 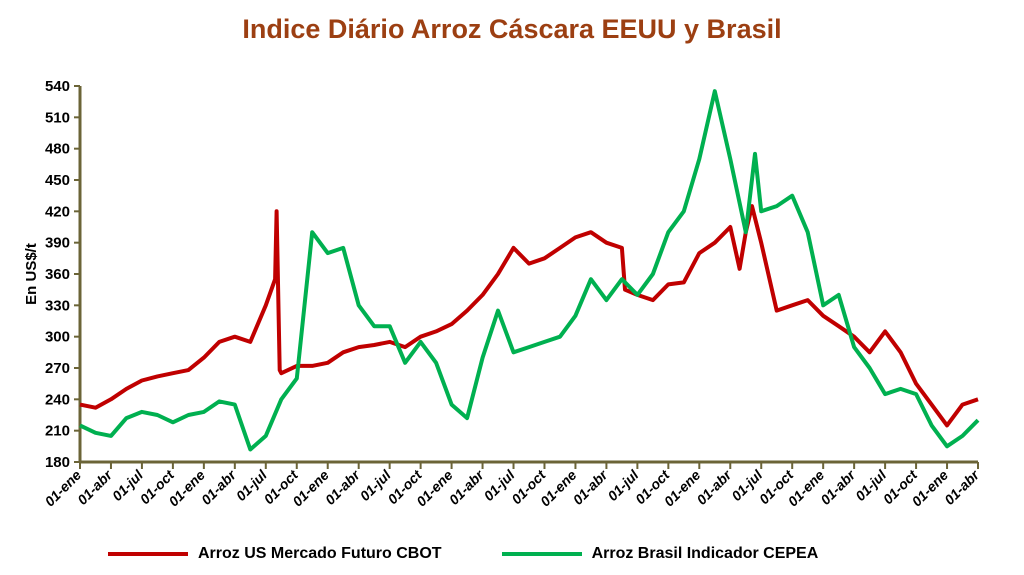 I want to click on y-tick-label: 540, so click(x=57, y=86).